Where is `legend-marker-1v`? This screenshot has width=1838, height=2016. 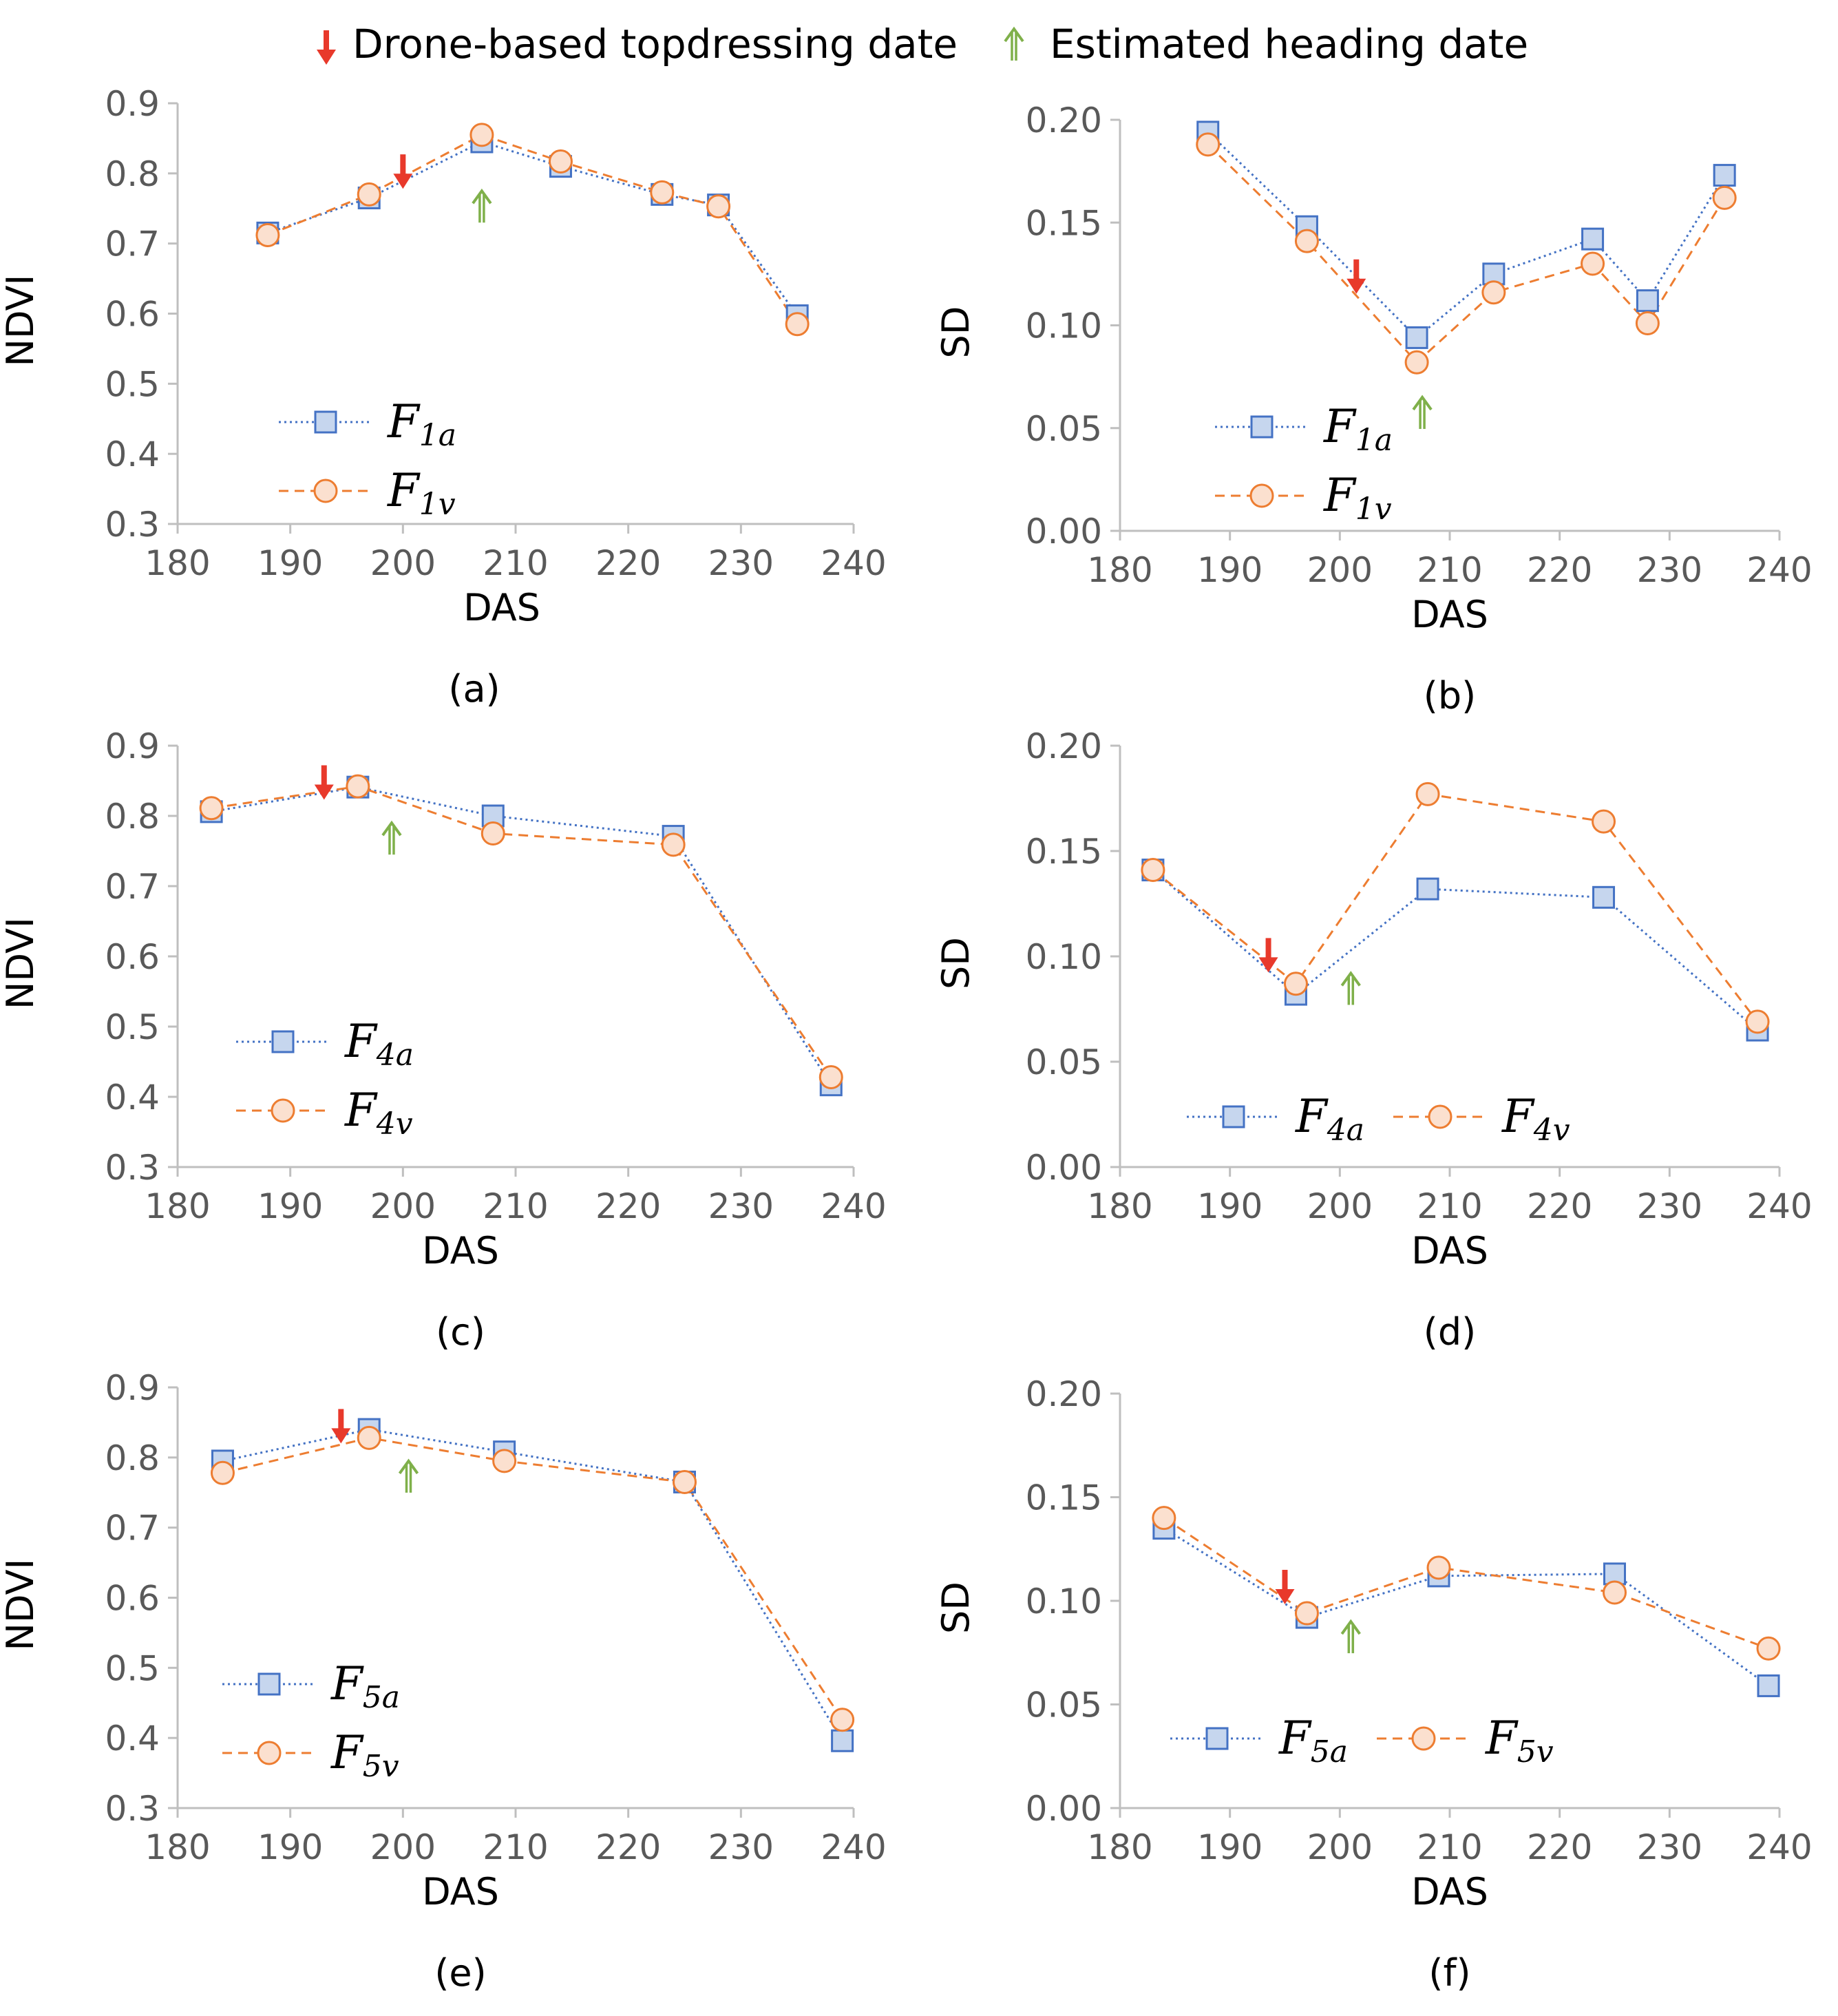 legend-marker-1v is located at coordinates (325, 491).